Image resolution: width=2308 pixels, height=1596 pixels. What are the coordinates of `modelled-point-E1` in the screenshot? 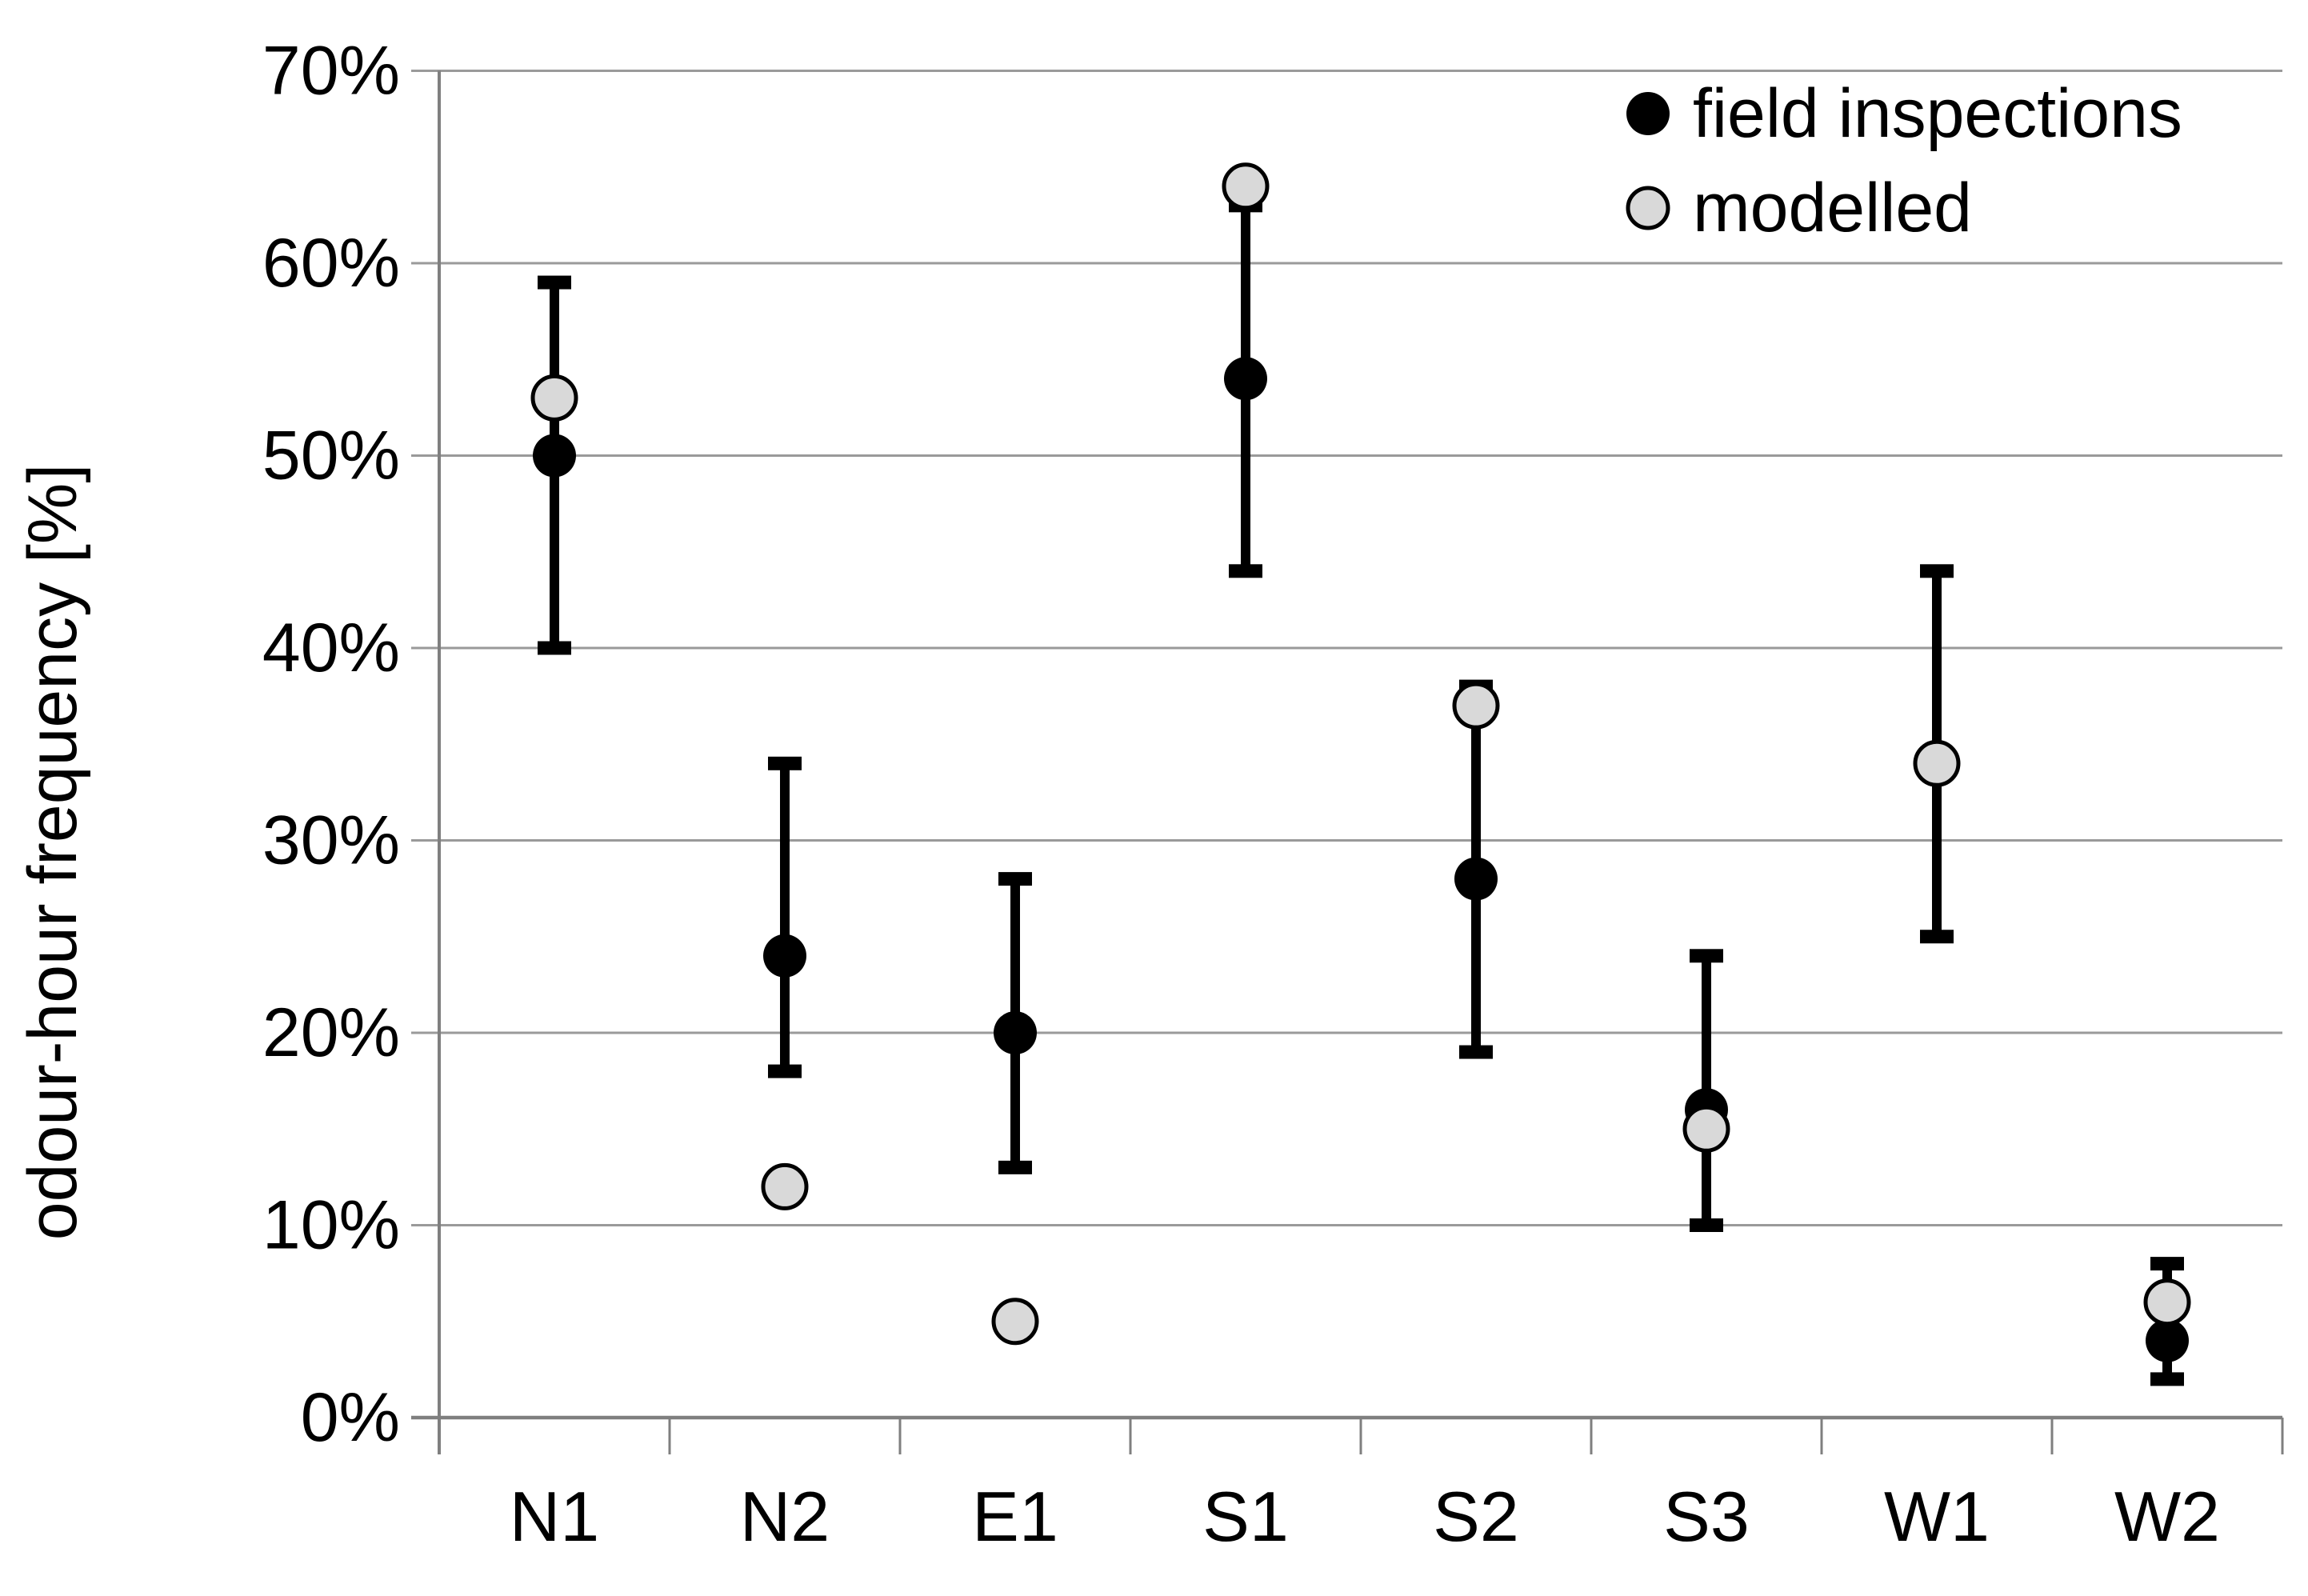 It's located at (1015, 1322).